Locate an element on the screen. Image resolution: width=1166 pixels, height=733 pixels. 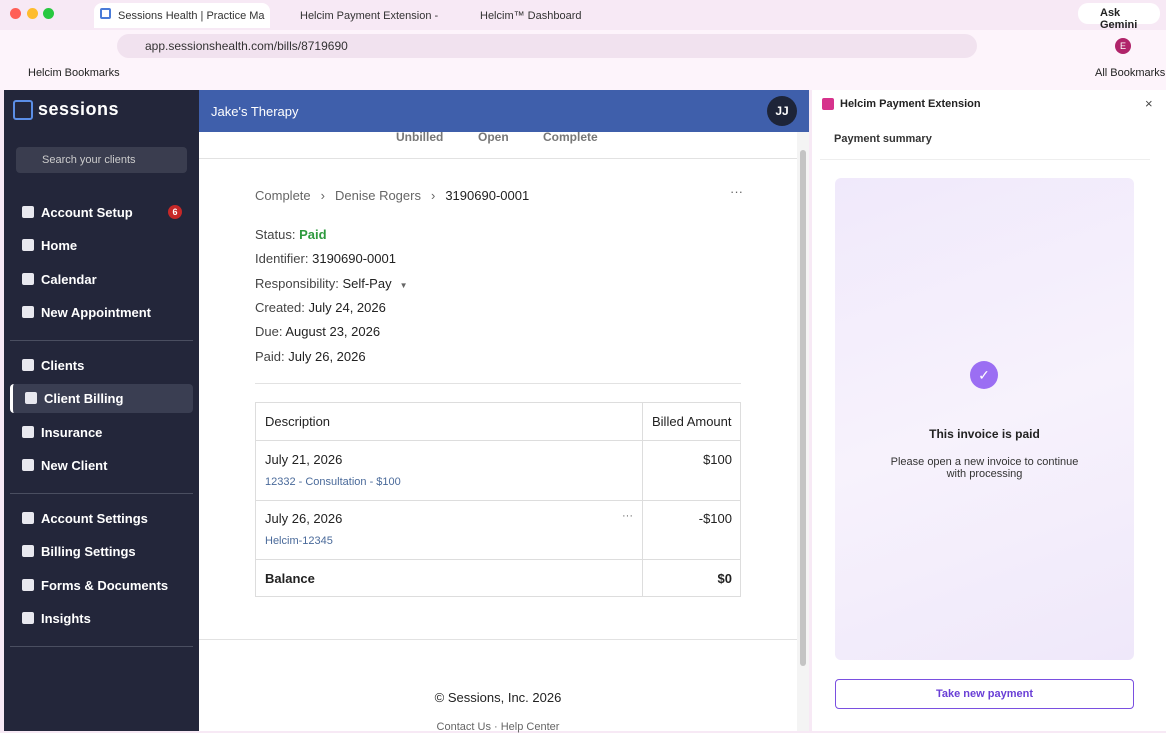
bookmark-folder: Helcim Bookmarks is located at coordinates (74, 73).